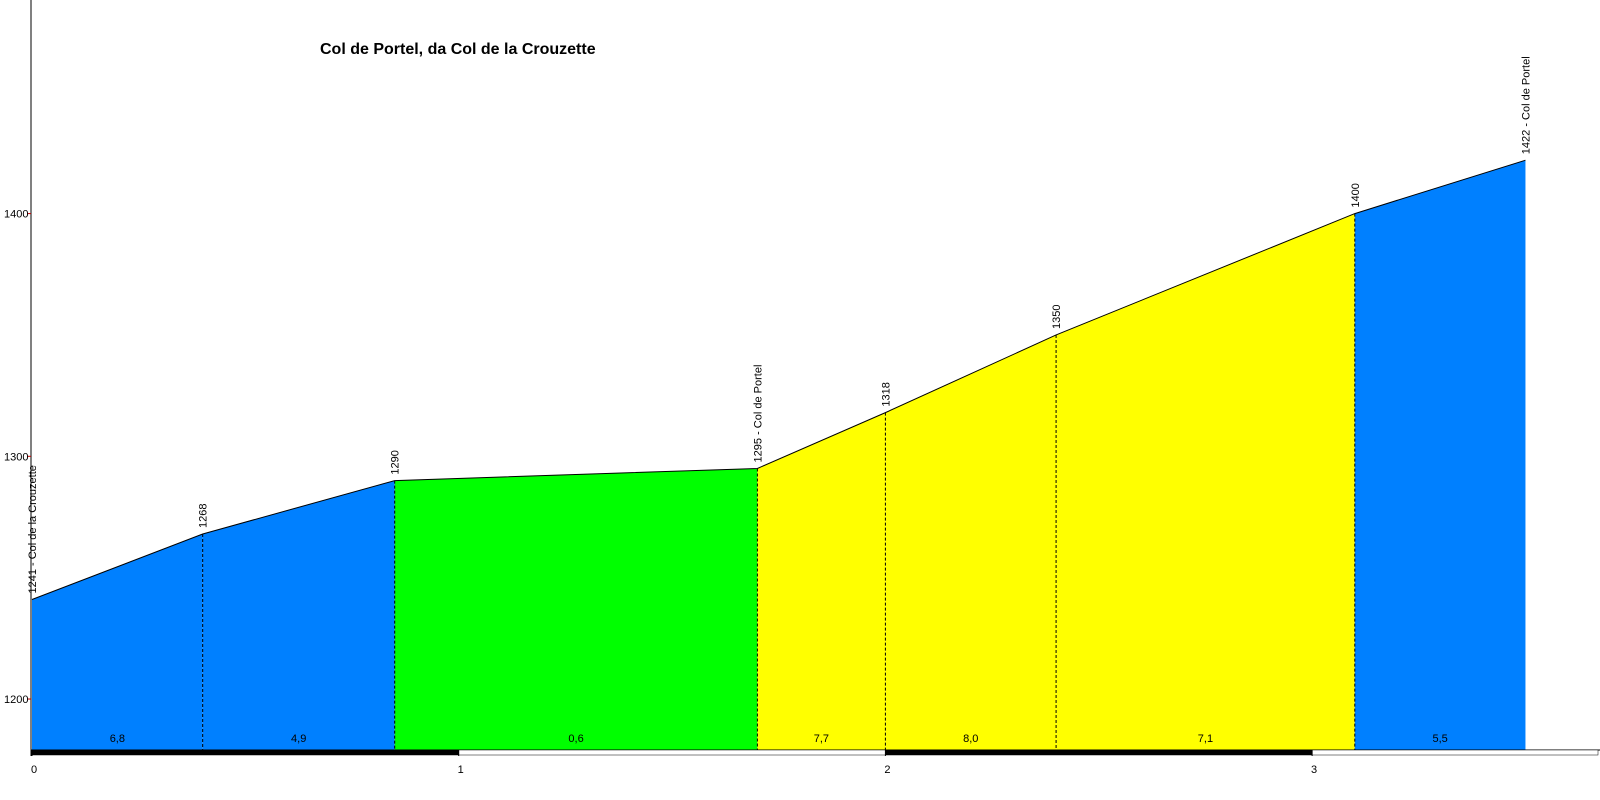 The height and width of the screenshot is (800, 1600). What do you see at coordinates (16, 215) in the screenshot?
I see `y-tick-label: 1400` at bounding box center [16, 215].